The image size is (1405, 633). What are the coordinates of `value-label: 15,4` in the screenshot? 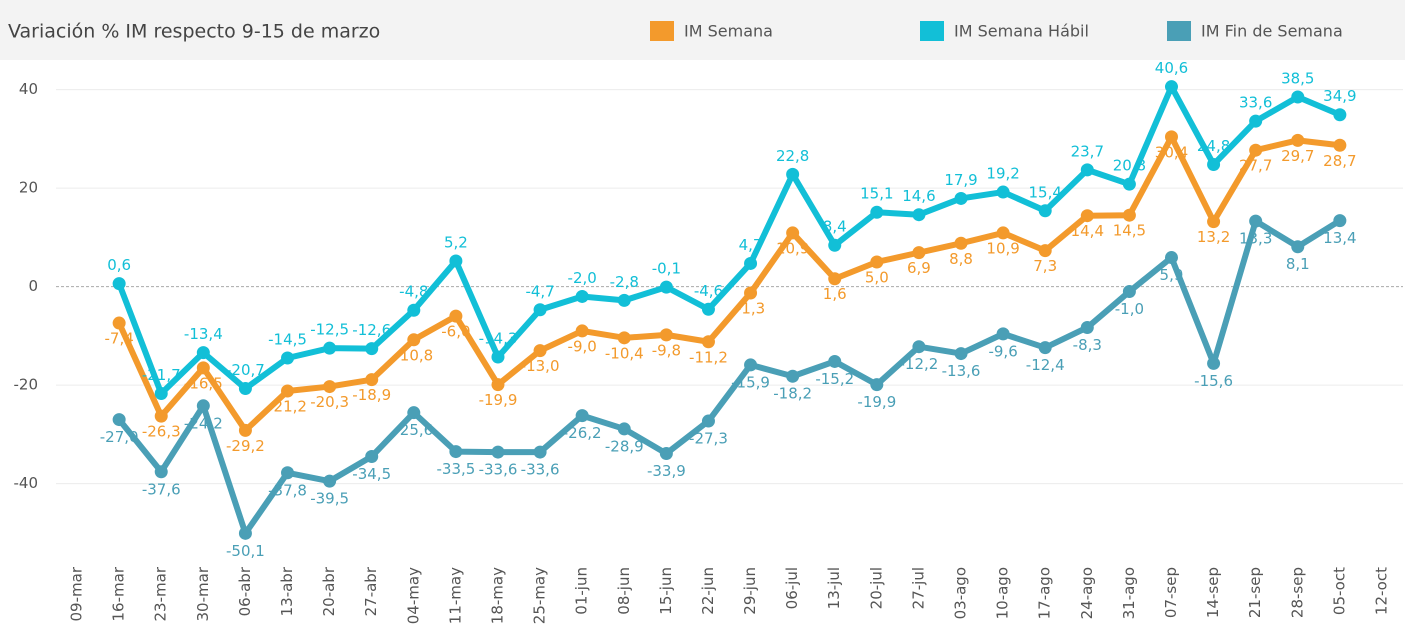 It's located at (1045, 192).